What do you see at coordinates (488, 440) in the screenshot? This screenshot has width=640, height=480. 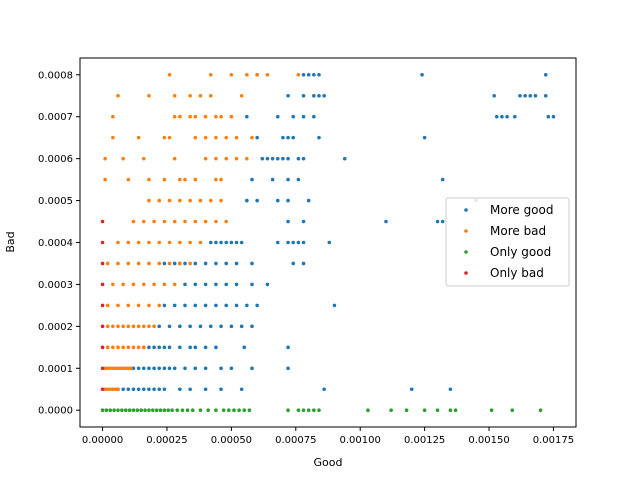 I see `x-tick-label-6: 0.00150` at bounding box center [488, 440].